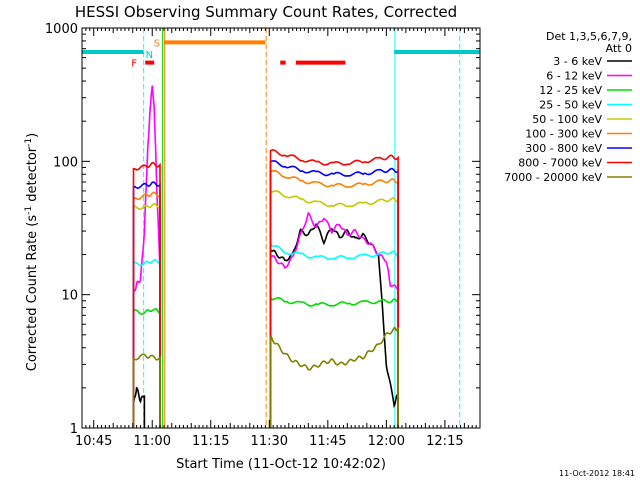 This screenshot has width=640, height=480. Describe the element at coordinates (574, 76) in the screenshot. I see `legend-label: 6 - 12 keV` at that location.